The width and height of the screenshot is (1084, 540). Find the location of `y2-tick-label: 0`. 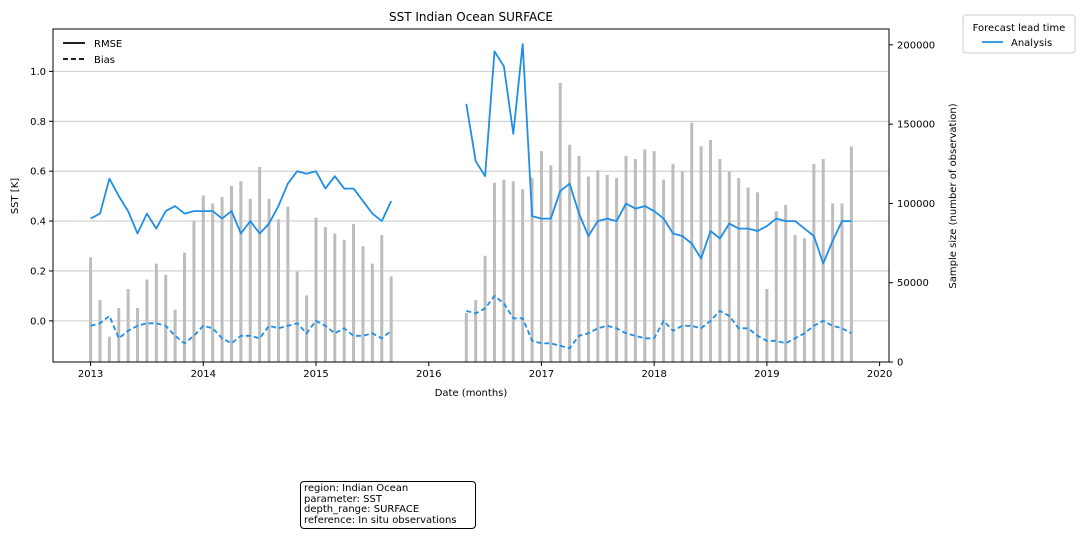

y2-tick-label: 0 is located at coordinates (900, 363).